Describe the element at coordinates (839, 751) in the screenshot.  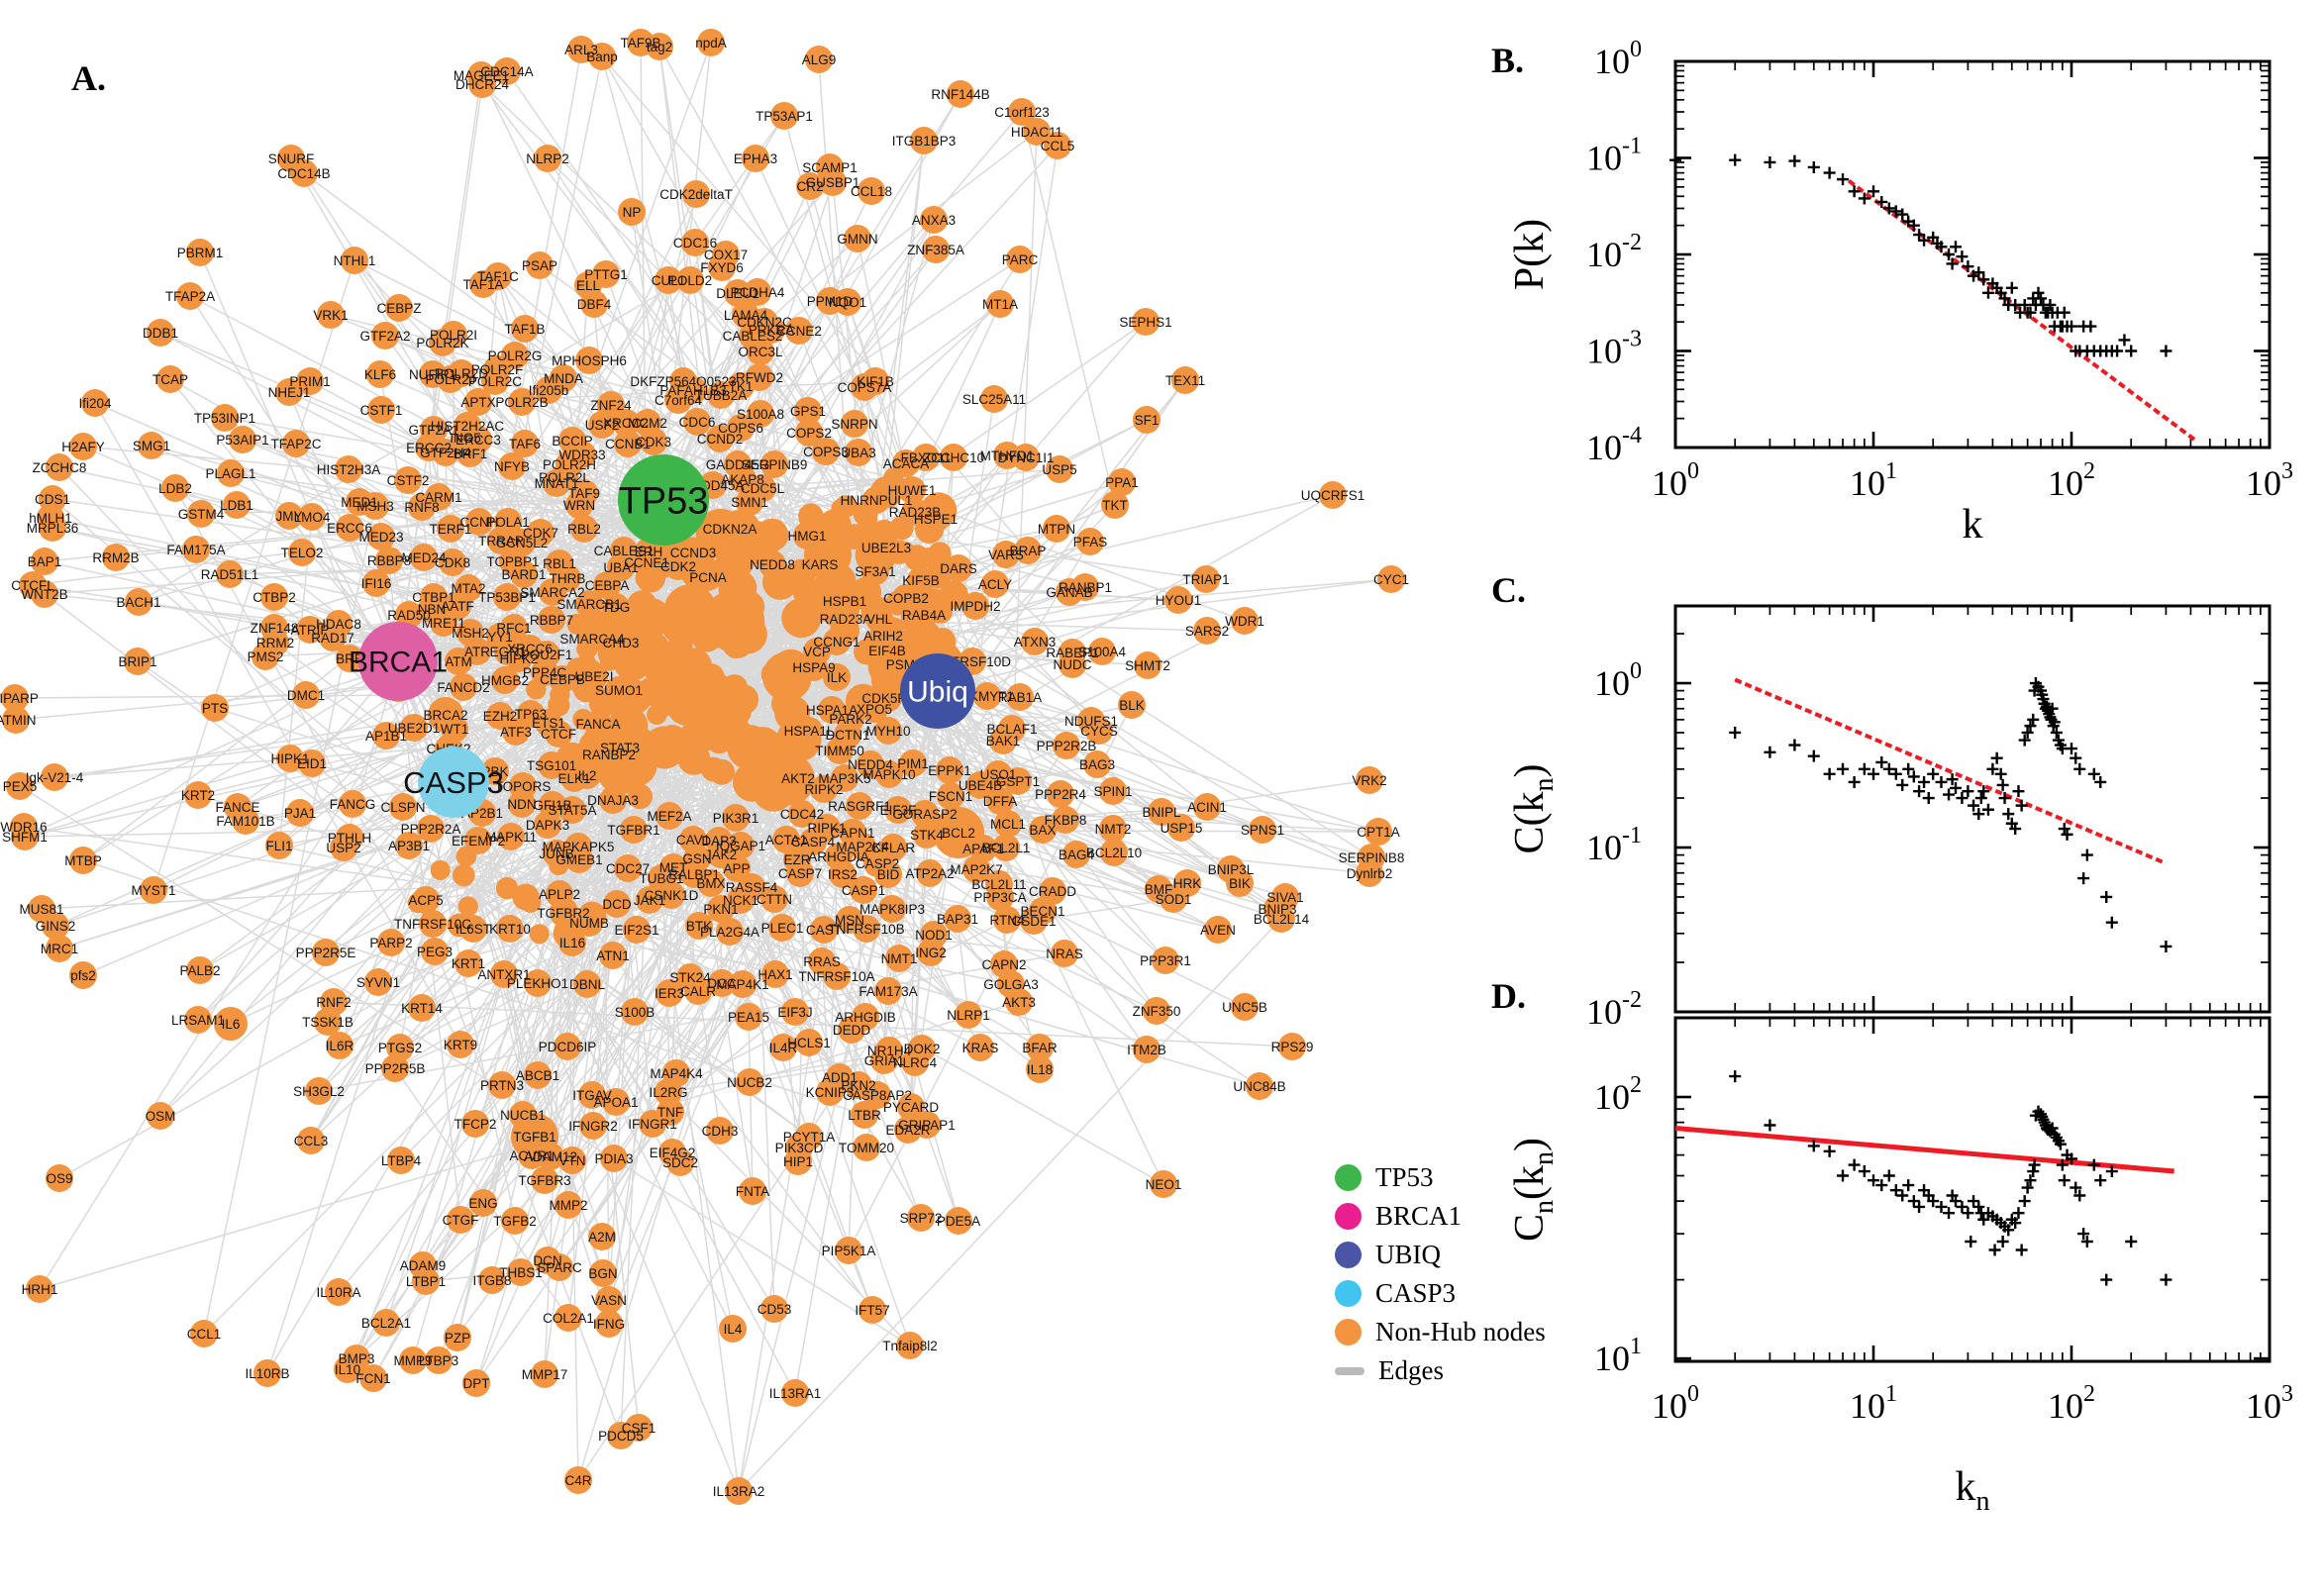
I see `node-label: TIMM50` at that location.